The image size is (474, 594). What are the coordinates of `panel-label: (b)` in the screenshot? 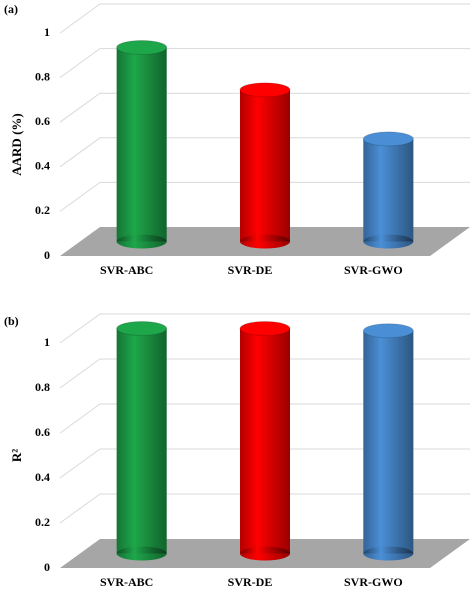 It's located at (11, 321).